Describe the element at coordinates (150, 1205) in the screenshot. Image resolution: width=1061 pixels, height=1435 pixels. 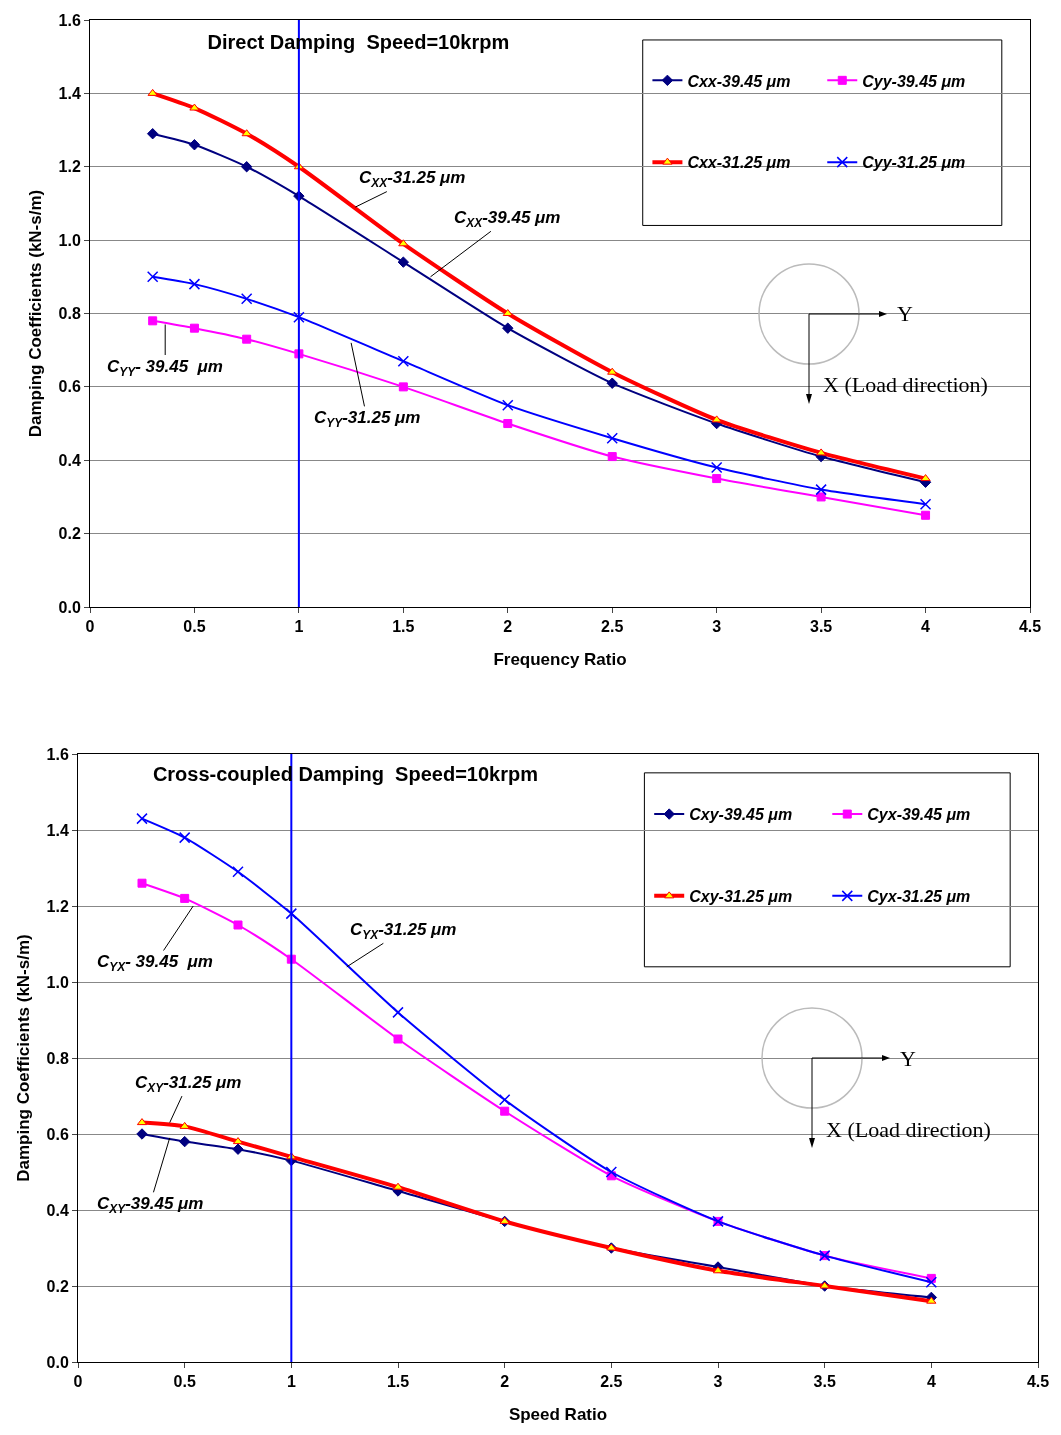
I see `annotation: C$_{XY}$-39.45 μm` at that location.